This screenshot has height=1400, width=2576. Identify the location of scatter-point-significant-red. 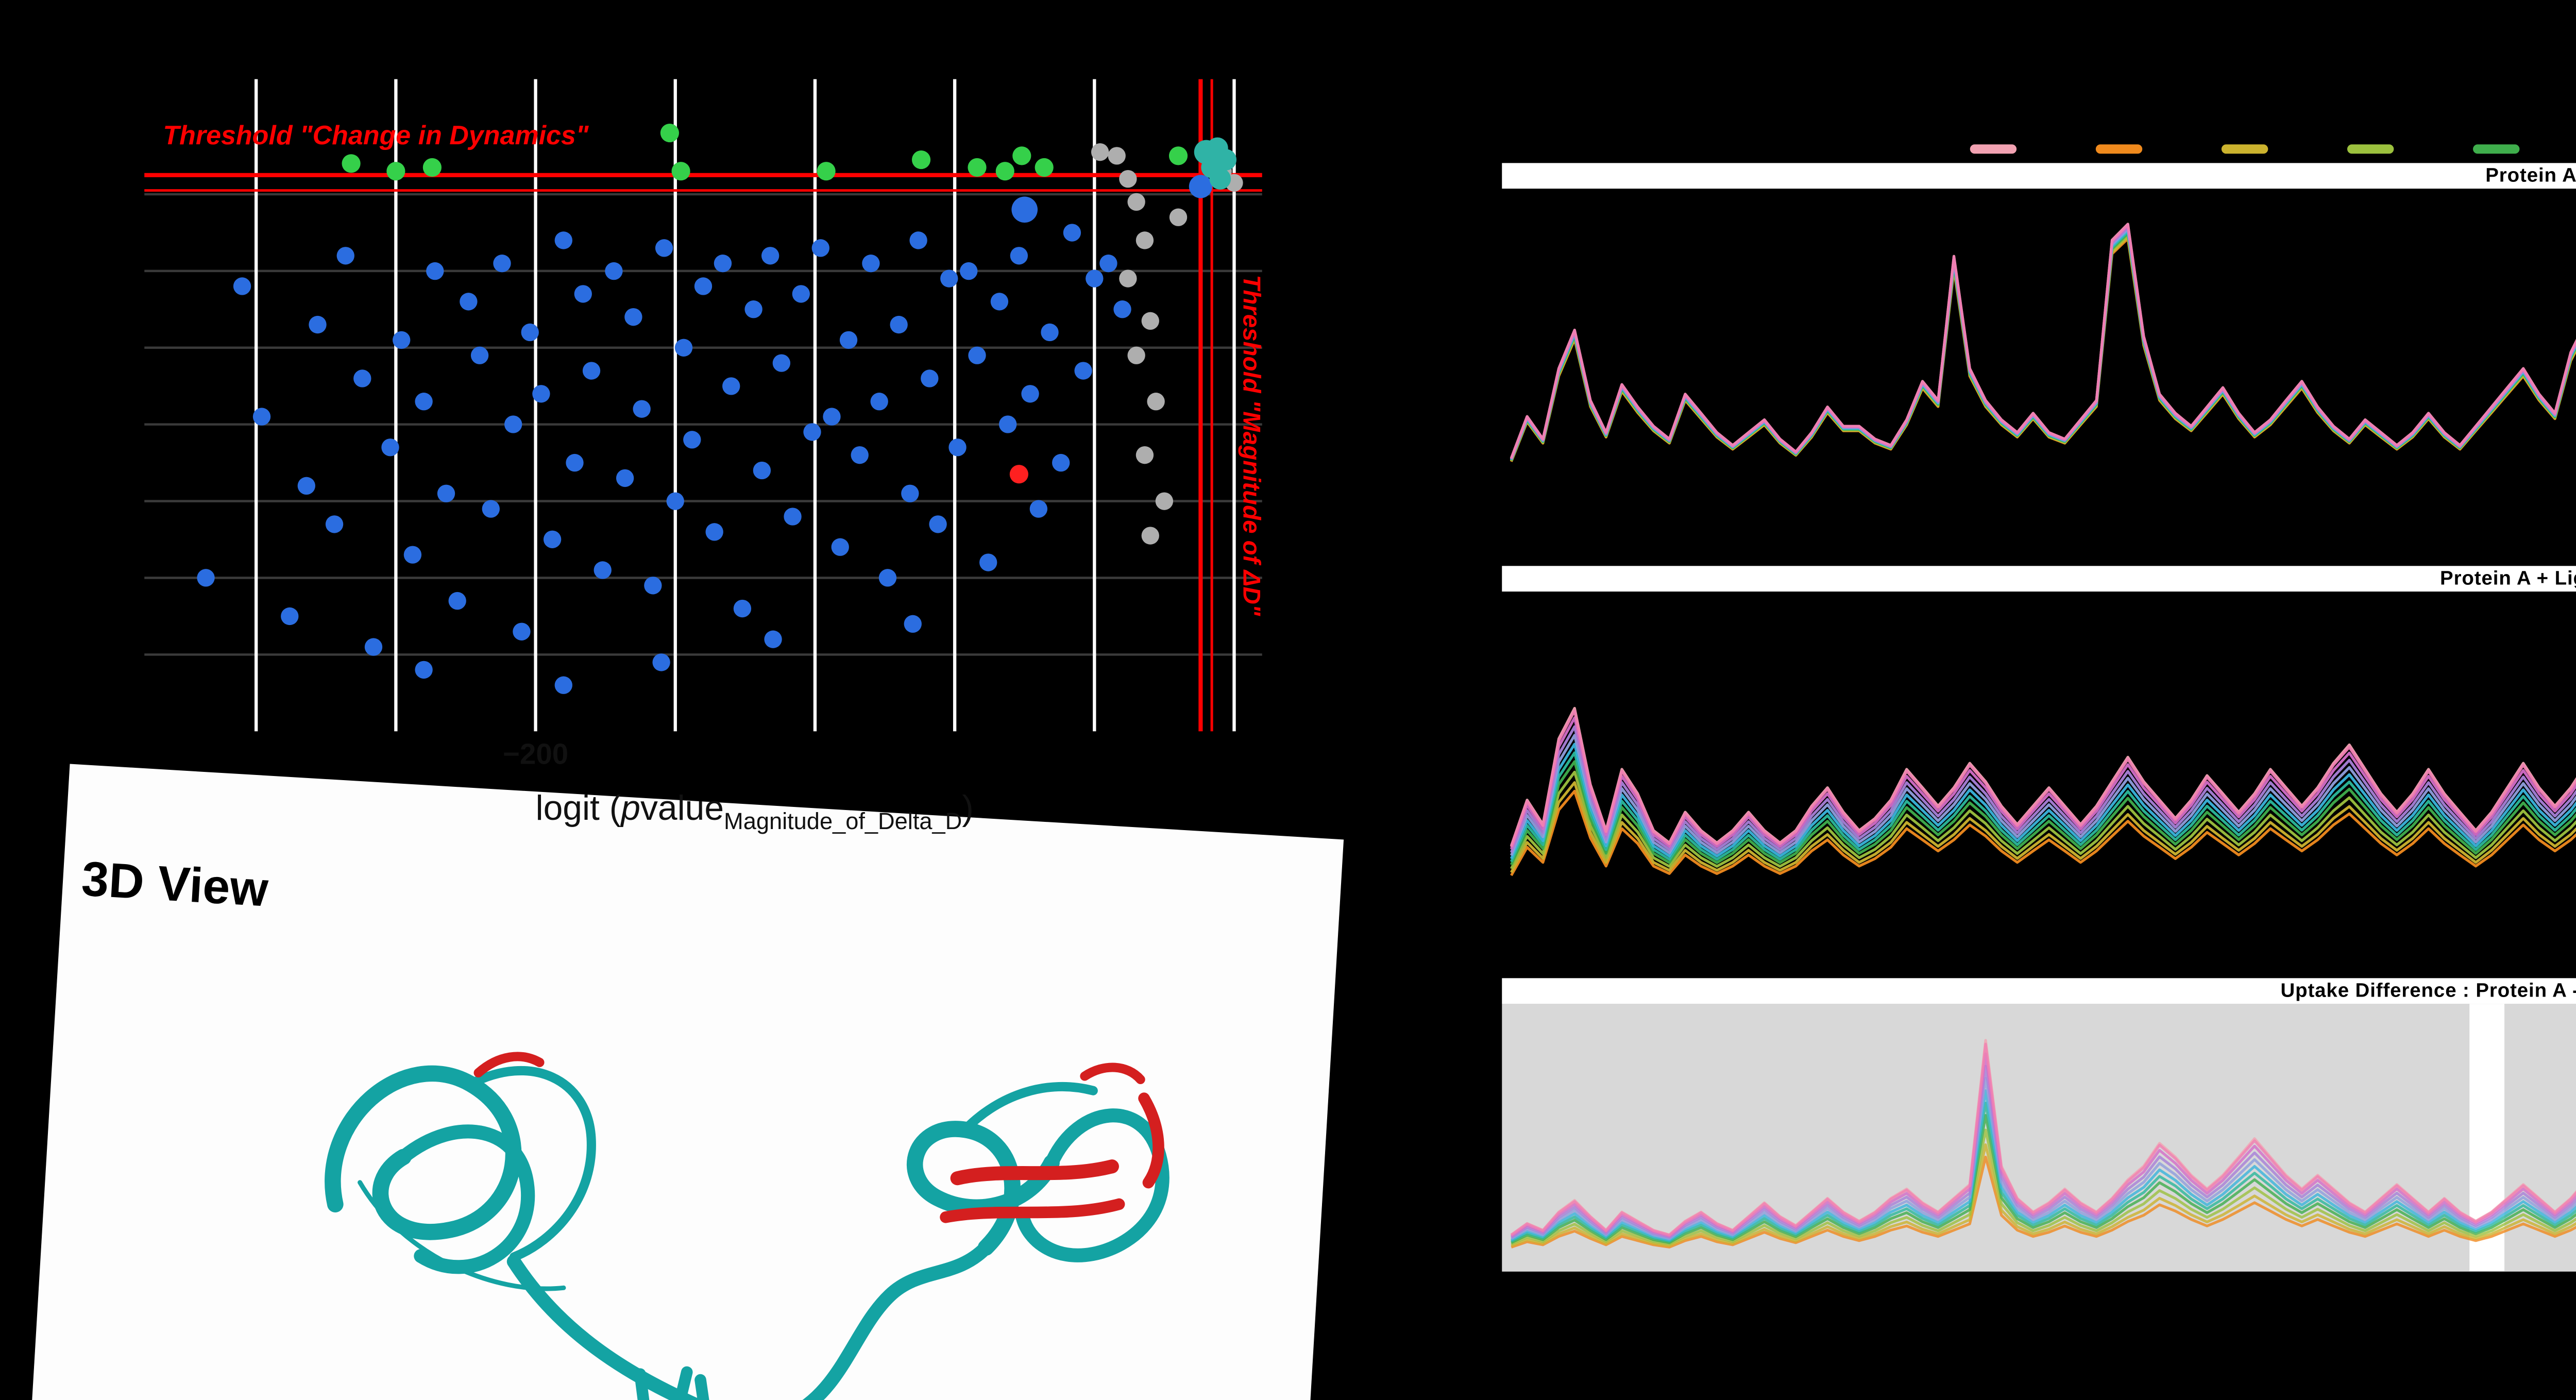
(1018, 474).